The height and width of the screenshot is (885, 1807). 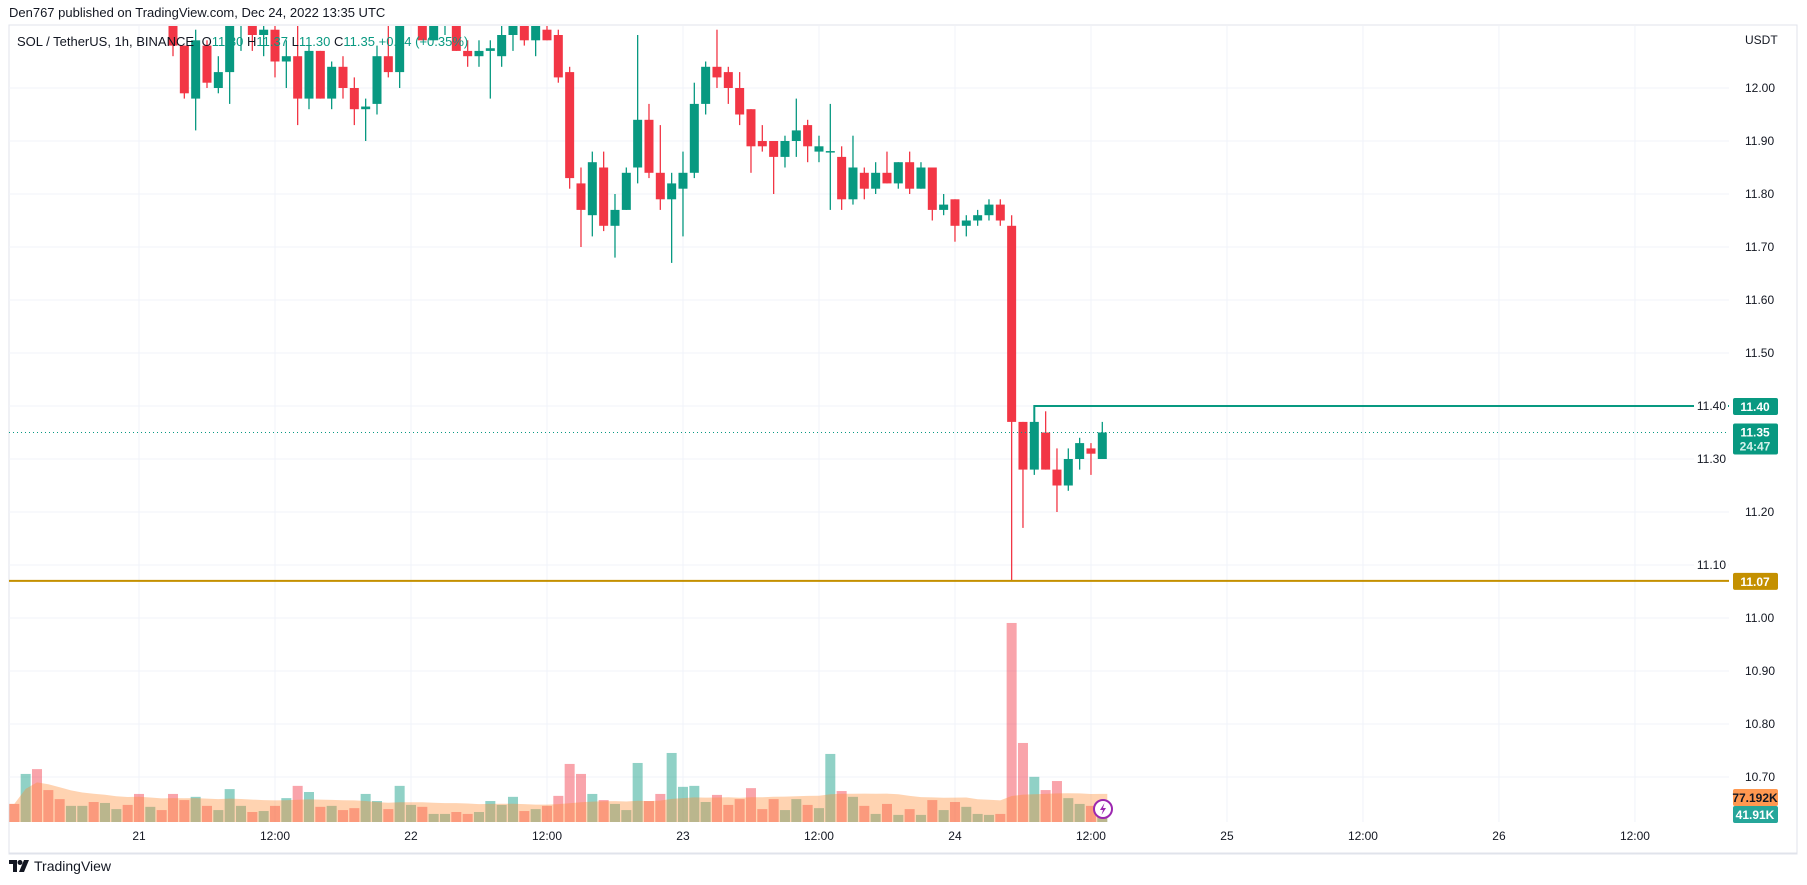 I want to click on support-price-label: 11.07, so click(x=1755, y=582).